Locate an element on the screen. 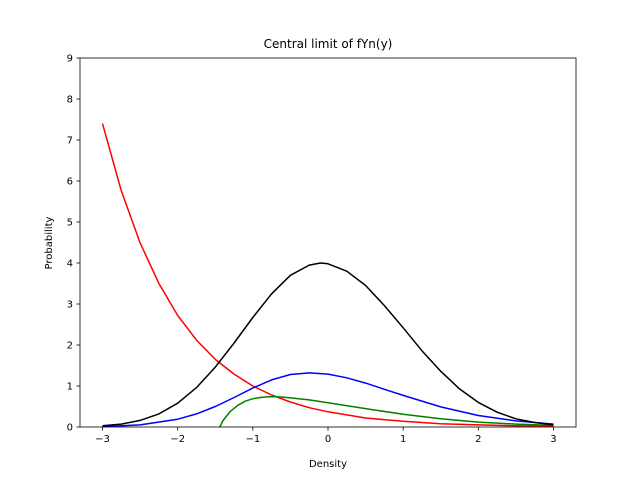 The height and width of the screenshot is (480, 640). x-axis-label: Density is located at coordinates (328, 464).